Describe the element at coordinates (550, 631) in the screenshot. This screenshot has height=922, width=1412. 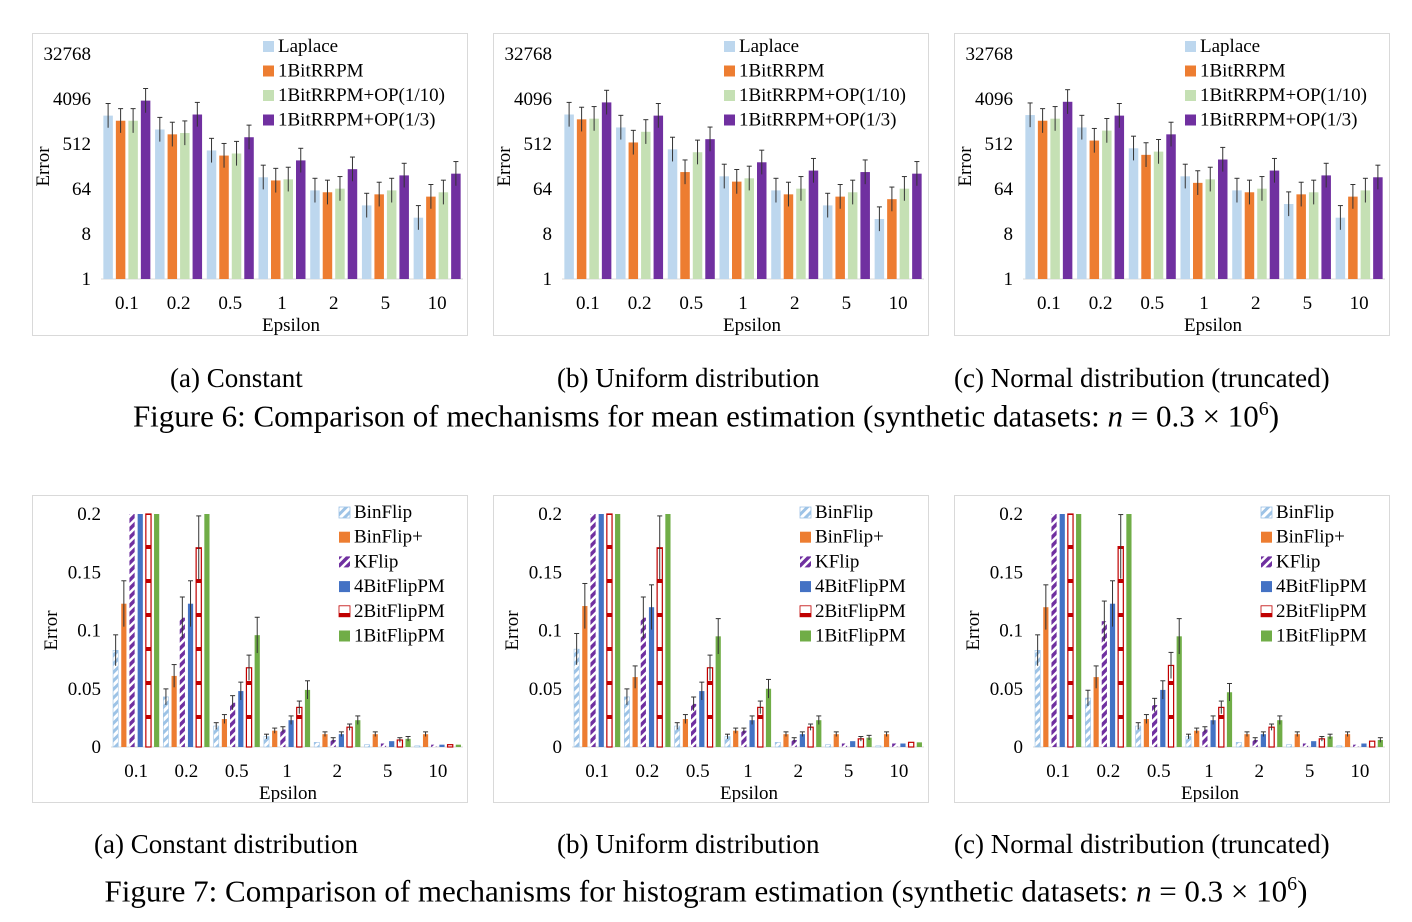
I see `y-tick-label: 0.1` at that location.